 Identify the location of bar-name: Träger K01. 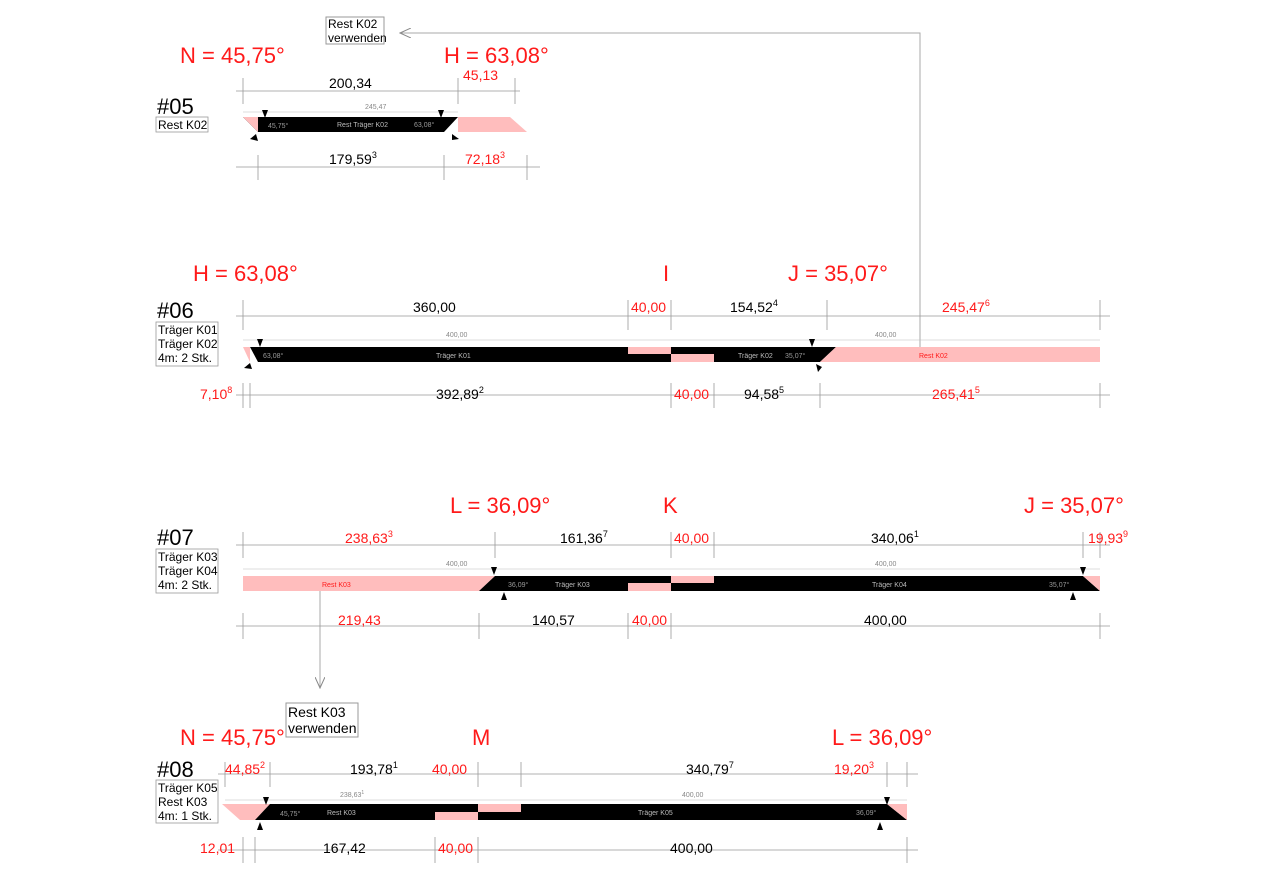
(453, 356).